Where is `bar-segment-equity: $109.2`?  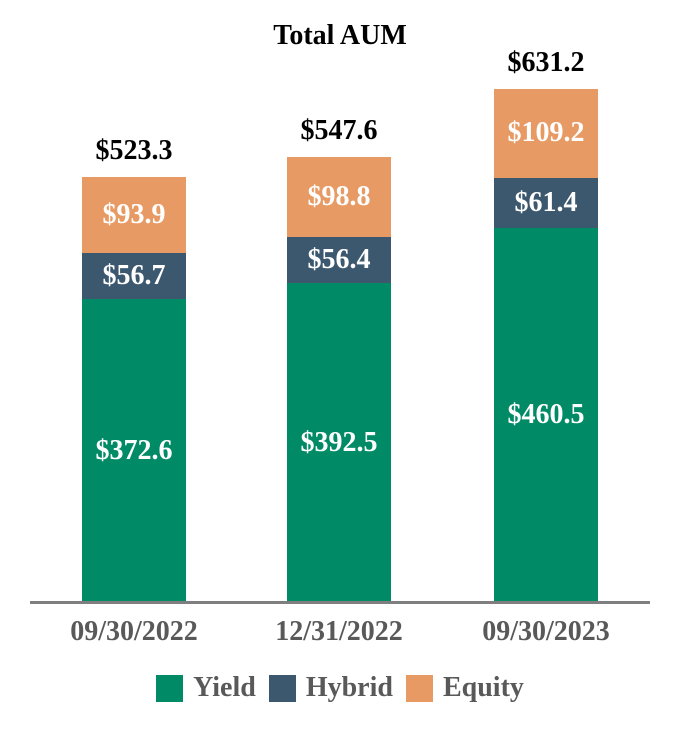 bar-segment-equity: $109.2 is located at coordinates (546, 133).